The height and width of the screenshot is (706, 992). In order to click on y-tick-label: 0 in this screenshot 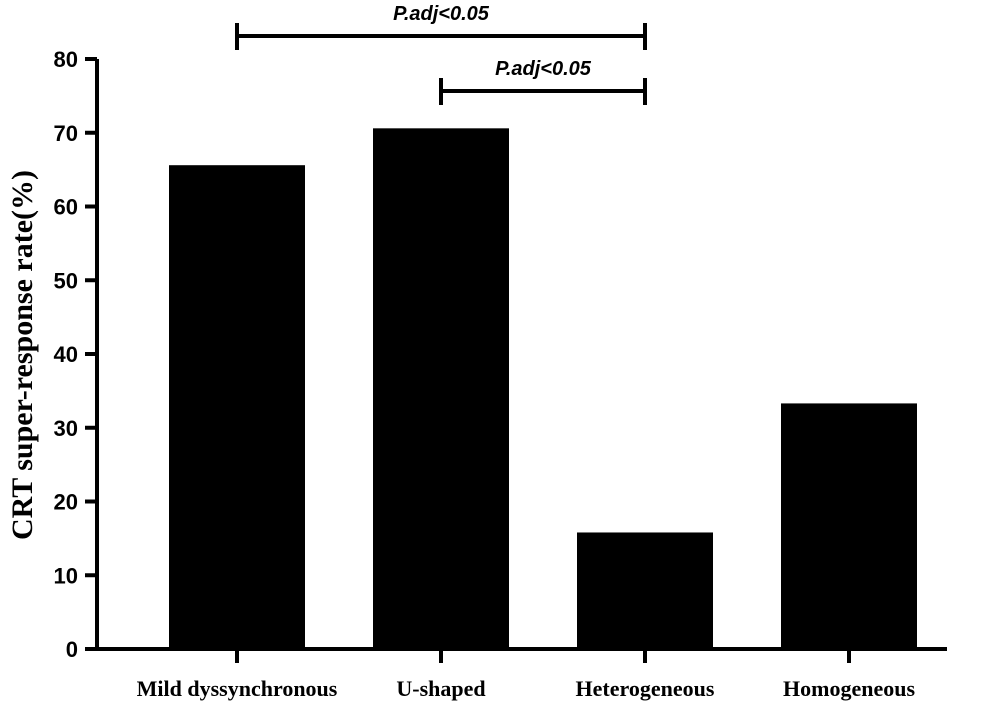, I will do `click(72, 649)`.